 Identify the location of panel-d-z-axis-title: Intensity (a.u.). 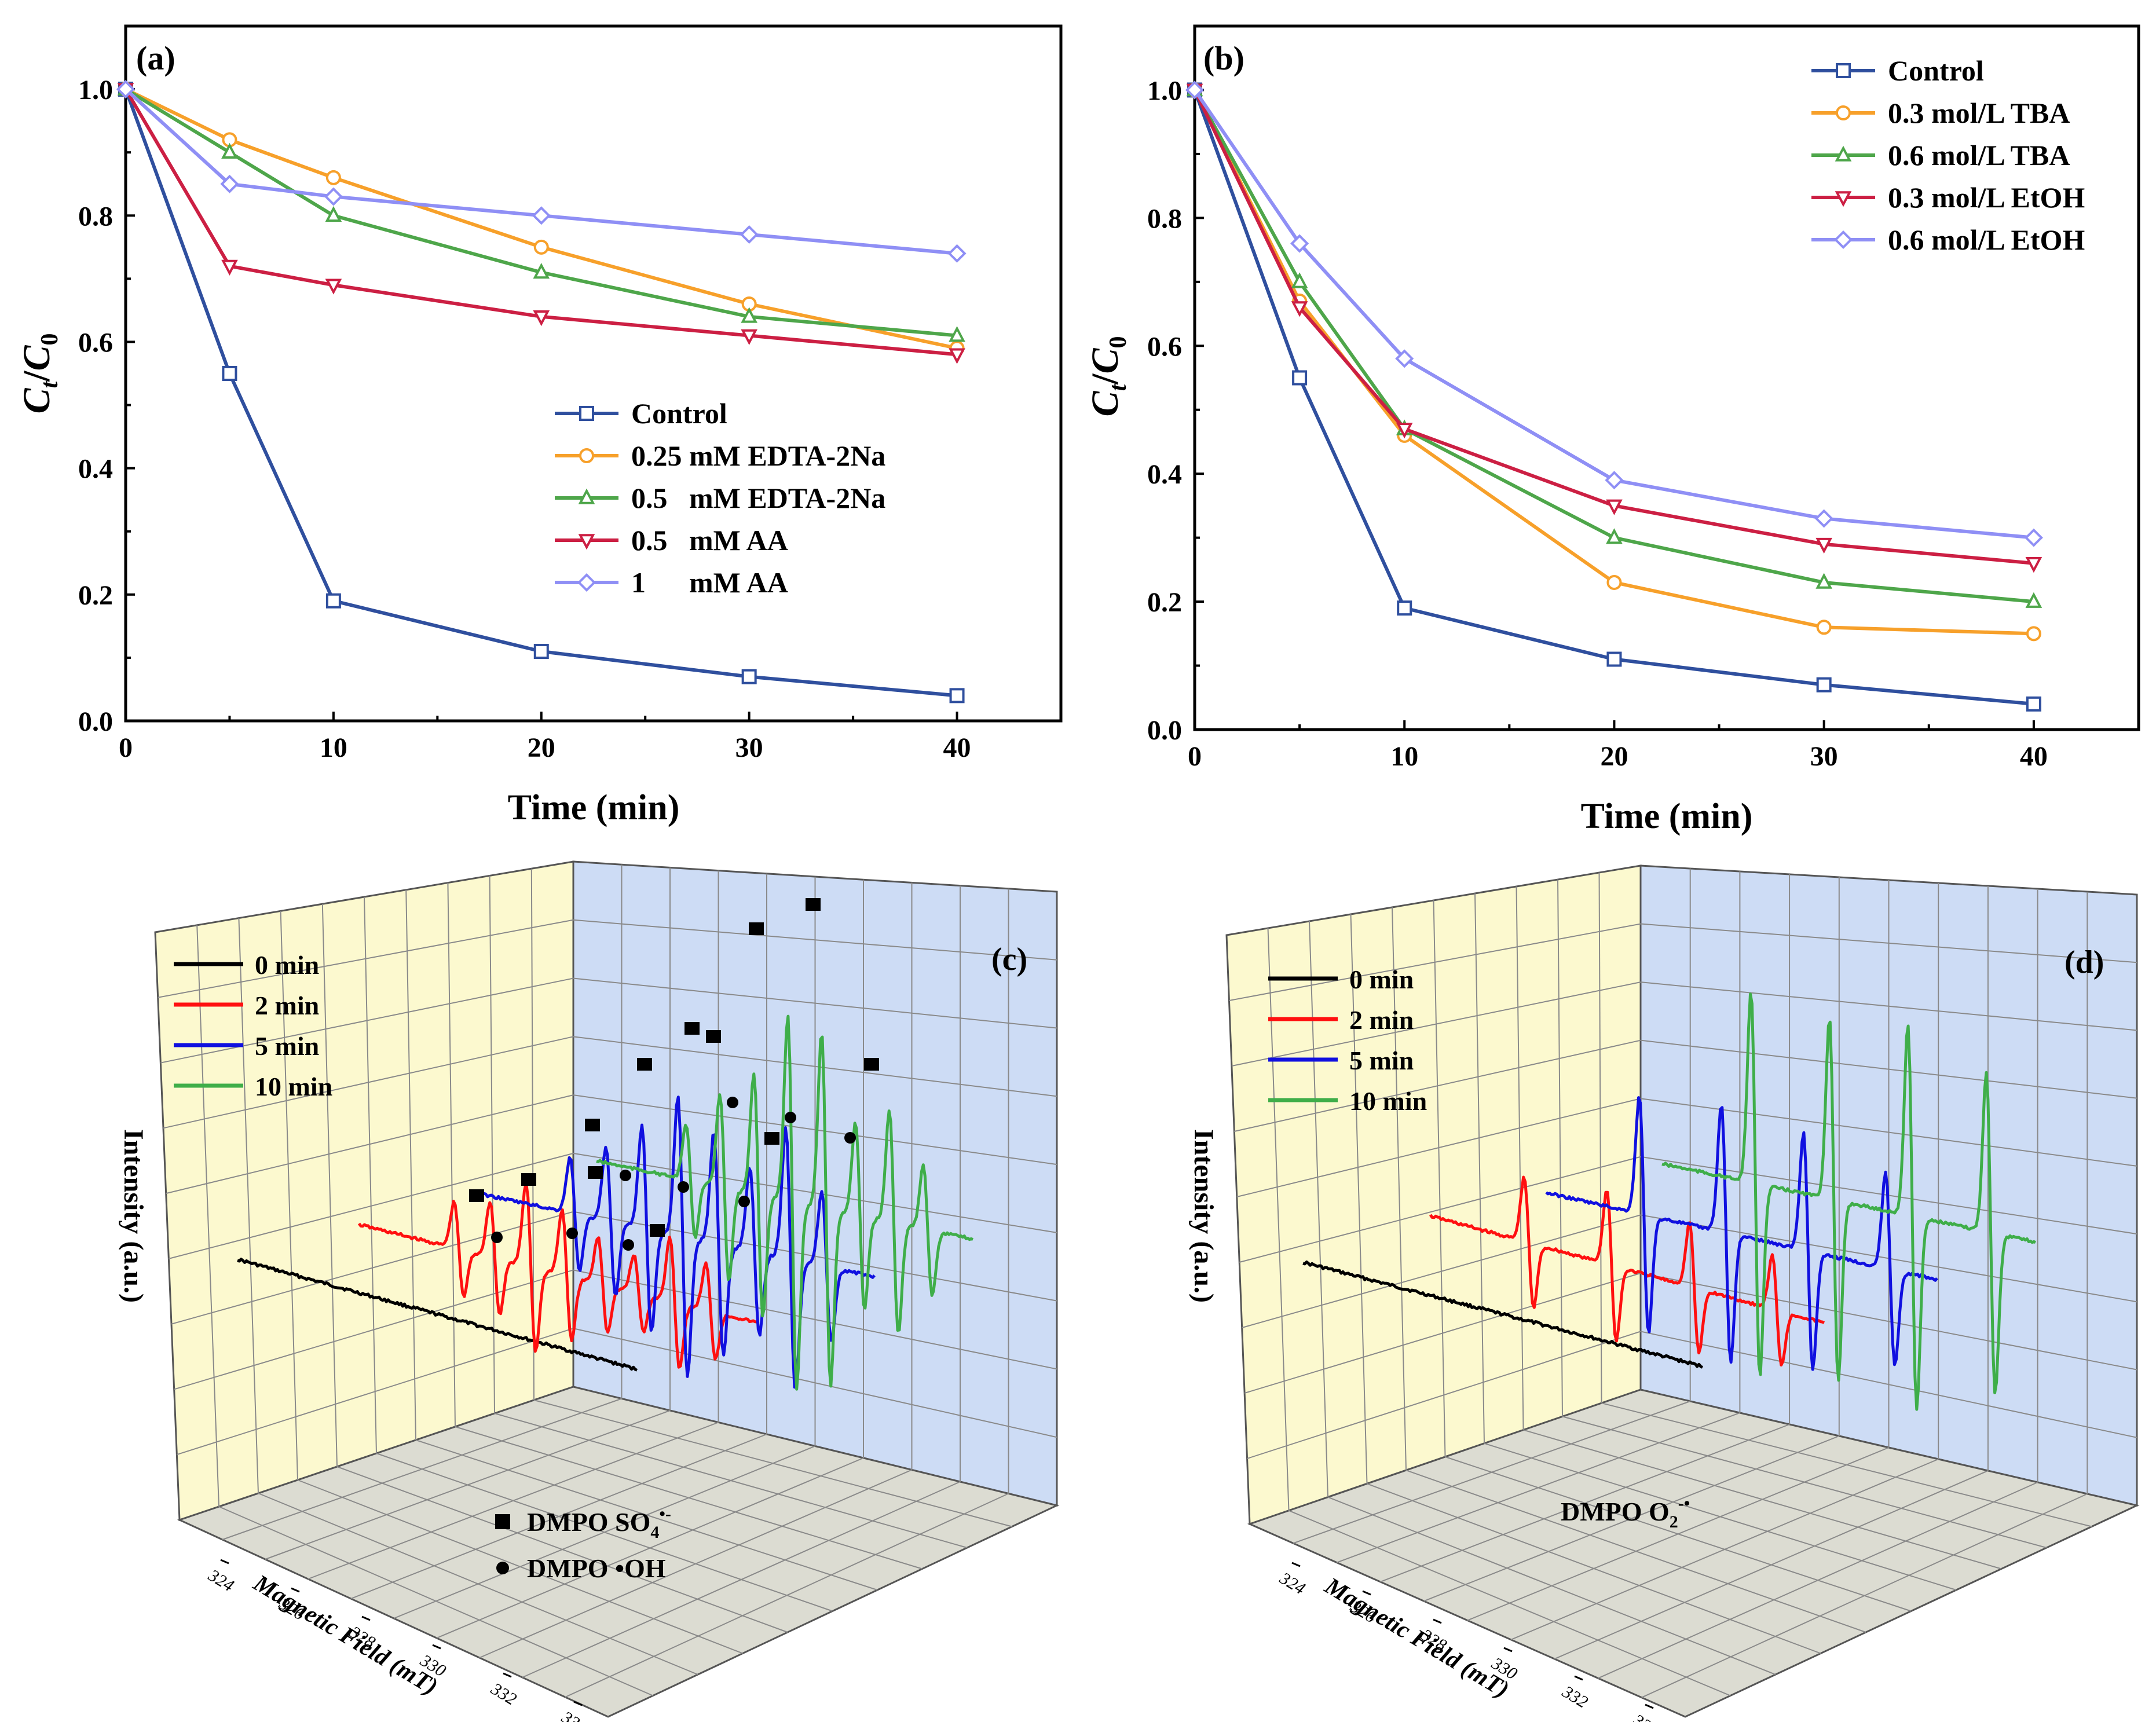
(1203, 1216).